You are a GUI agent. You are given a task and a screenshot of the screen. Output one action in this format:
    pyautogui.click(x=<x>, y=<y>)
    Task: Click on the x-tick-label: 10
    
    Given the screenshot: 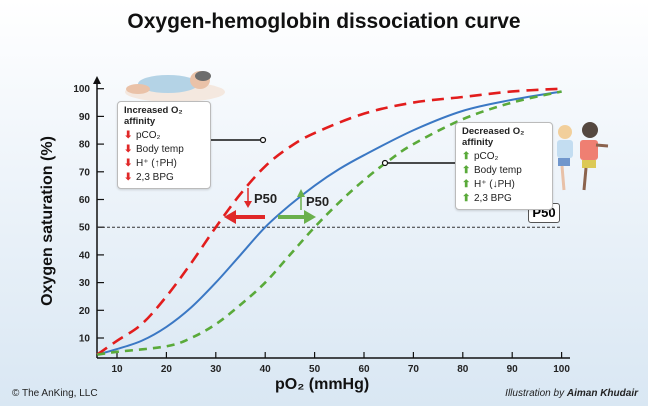 What is the action you would take?
    pyautogui.click(x=117, y=369)
    